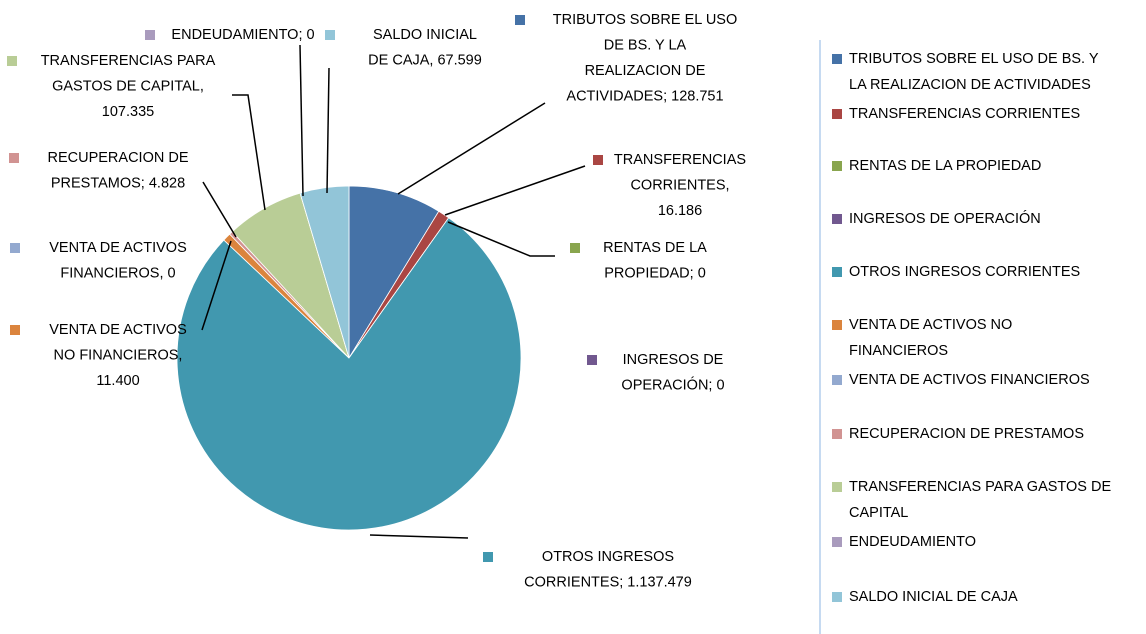  I want to click on legend-label: TRANSFERENCIAS CORRIENTES, so click(964, 114).